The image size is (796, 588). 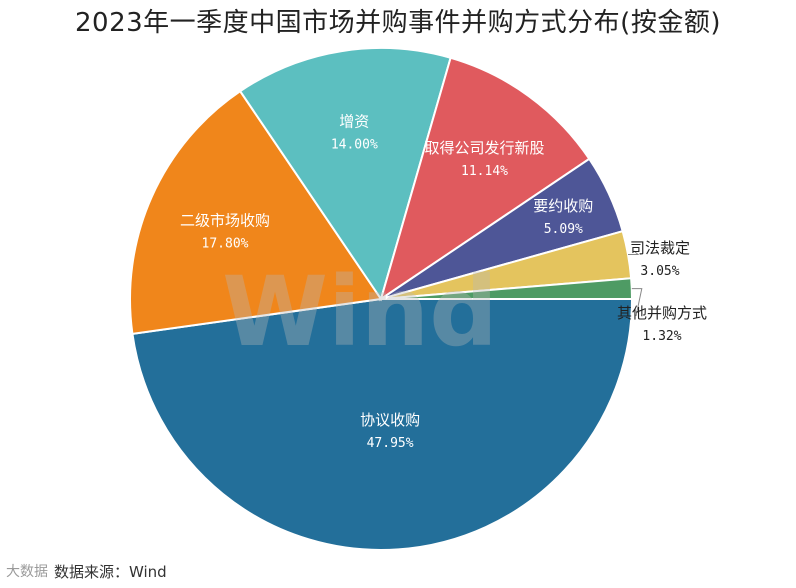 I want to click on slice-value-5: 5.09%, so click(x=563, y=229).